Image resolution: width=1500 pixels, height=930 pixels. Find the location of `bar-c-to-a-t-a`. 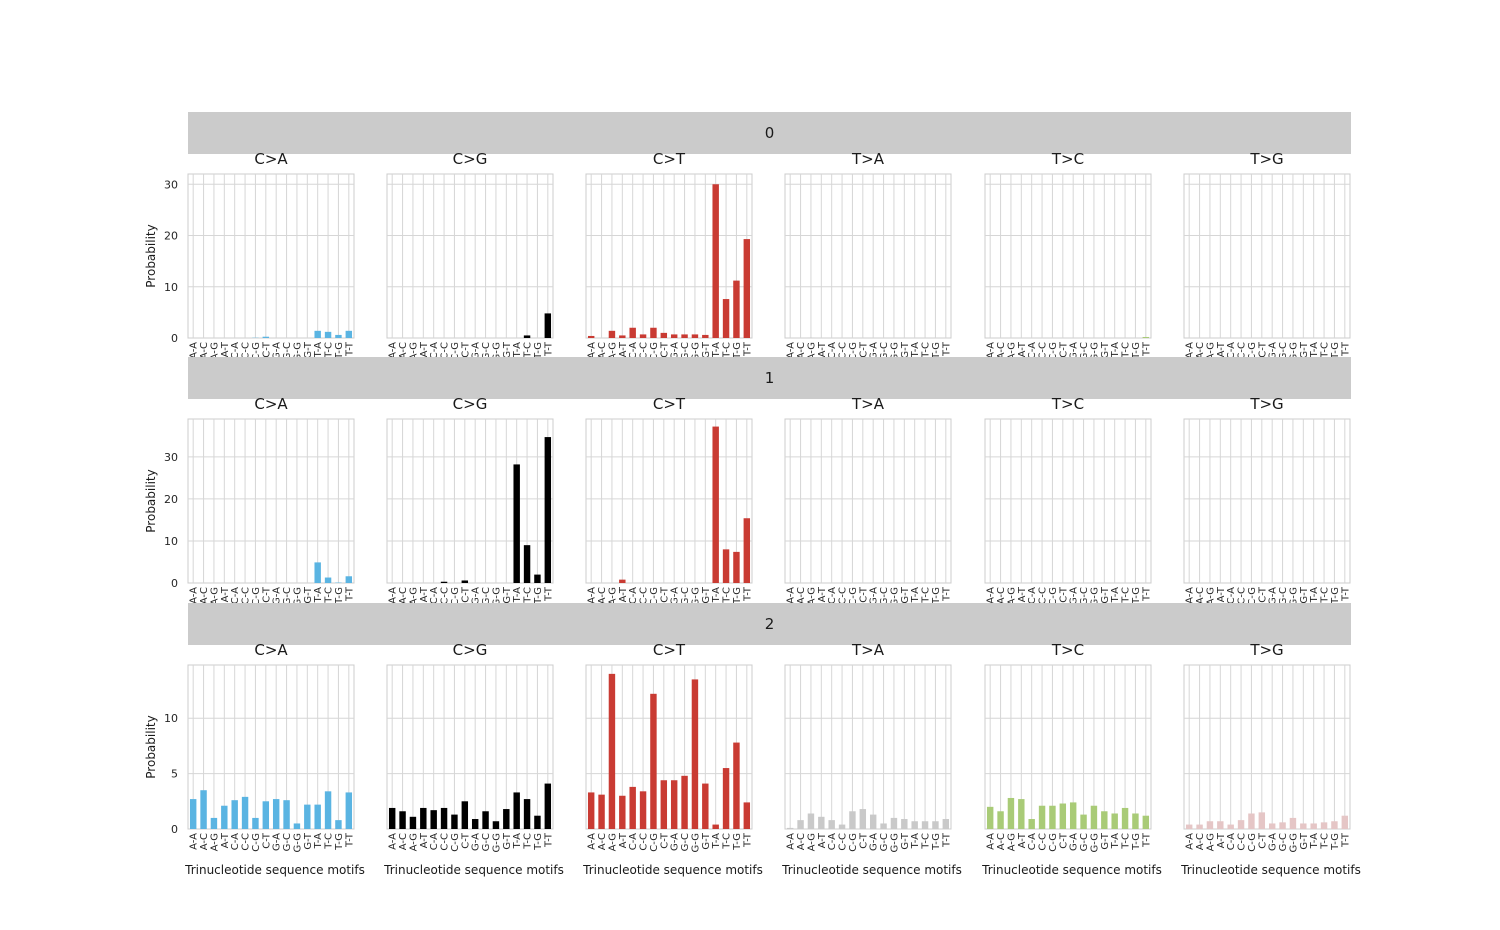

bar-c-to-a-t-a is located at coordinates (317, 334).